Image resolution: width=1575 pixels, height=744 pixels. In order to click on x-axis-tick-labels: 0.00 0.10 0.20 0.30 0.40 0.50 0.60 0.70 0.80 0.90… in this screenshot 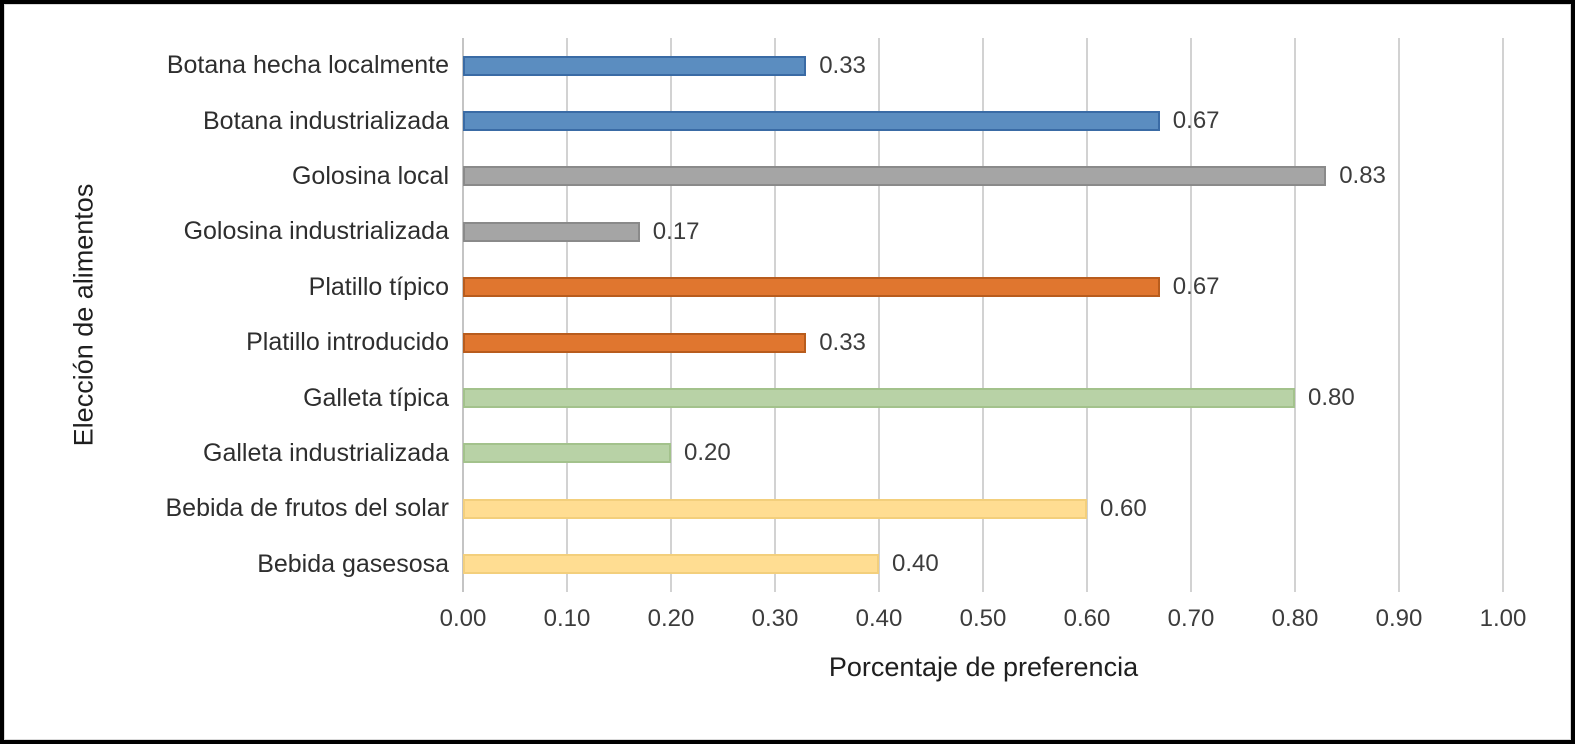, I will do `click(983, 620)`.